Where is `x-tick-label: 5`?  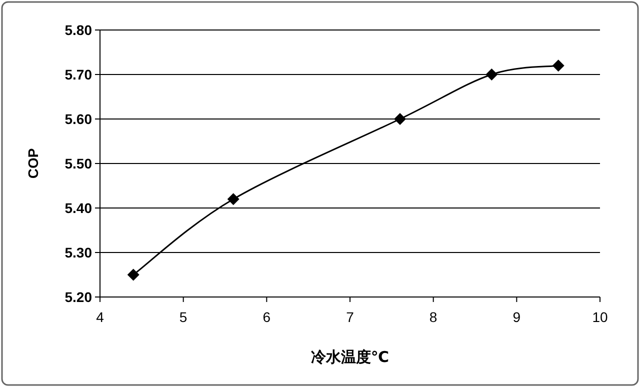 x-tick-label: 5 is located at coordinates (183, 317).